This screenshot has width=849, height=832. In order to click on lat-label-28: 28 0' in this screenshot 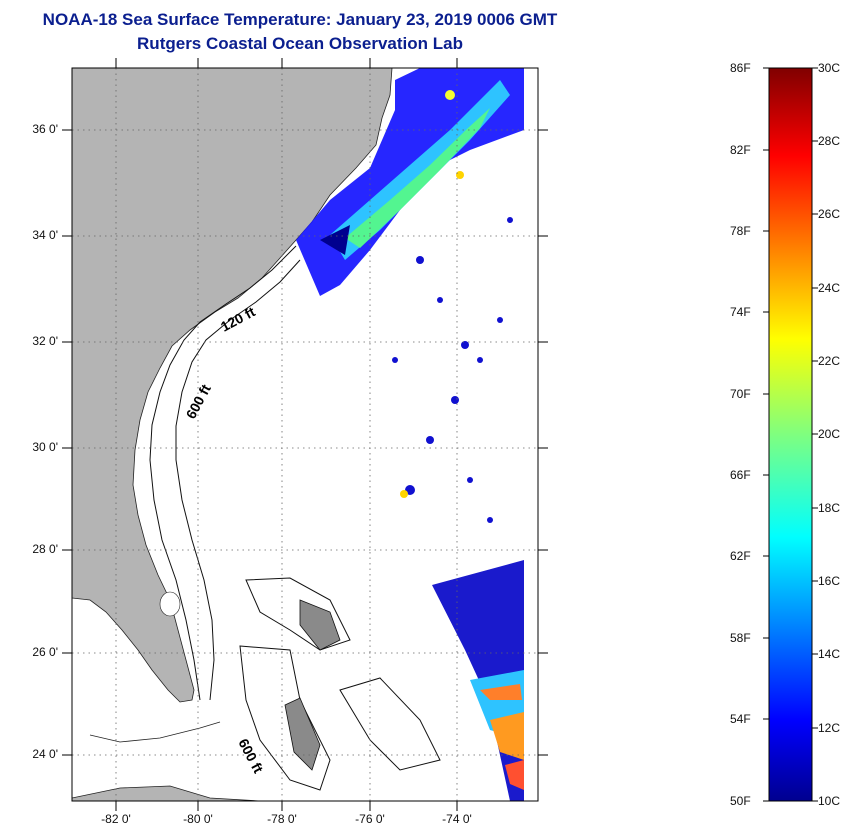, I will do `click(45, 549)`.